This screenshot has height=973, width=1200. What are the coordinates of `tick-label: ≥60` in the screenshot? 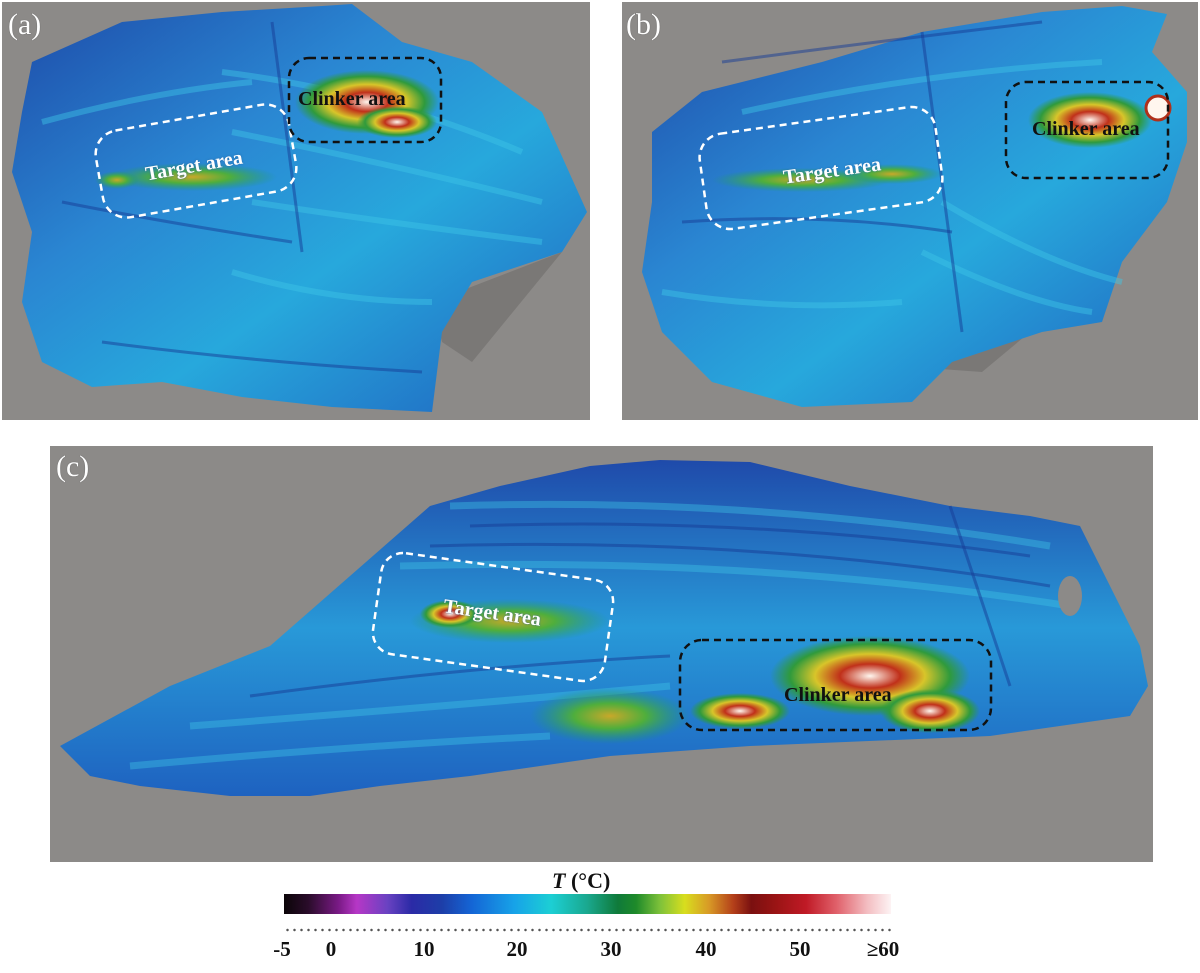 It's located at (883, 949).